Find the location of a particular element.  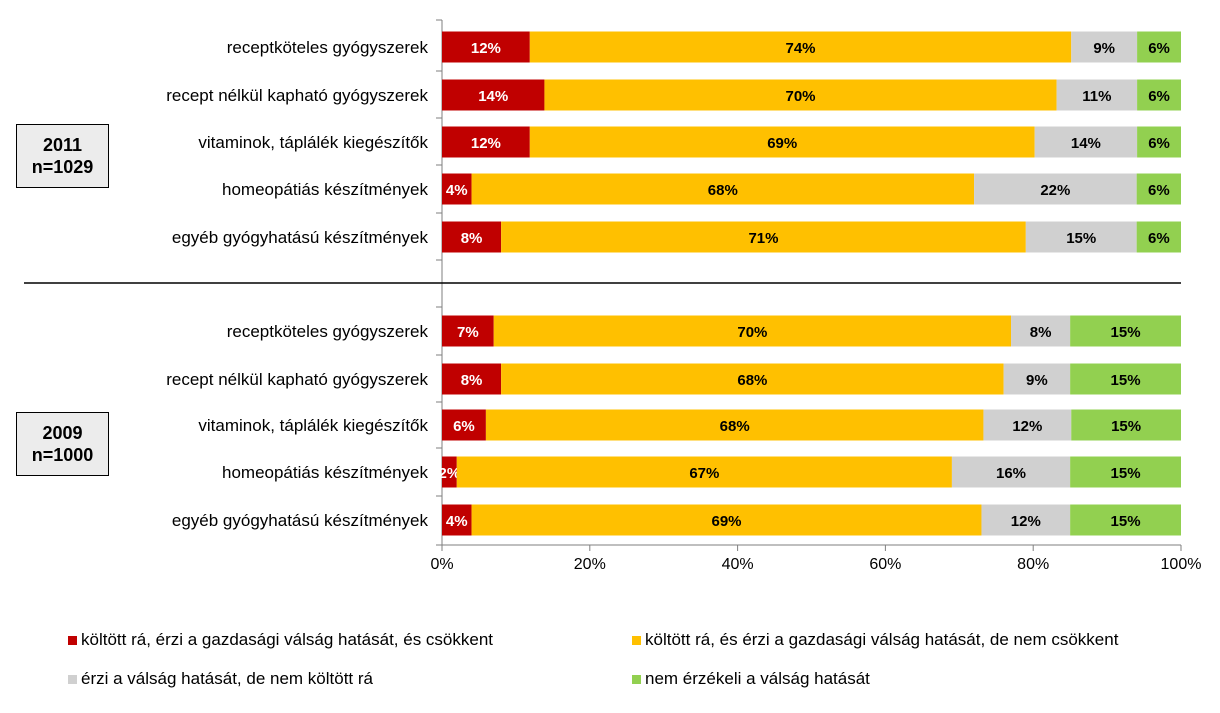

group-label-sample: n=1000 is located at coordinates (62, 455).